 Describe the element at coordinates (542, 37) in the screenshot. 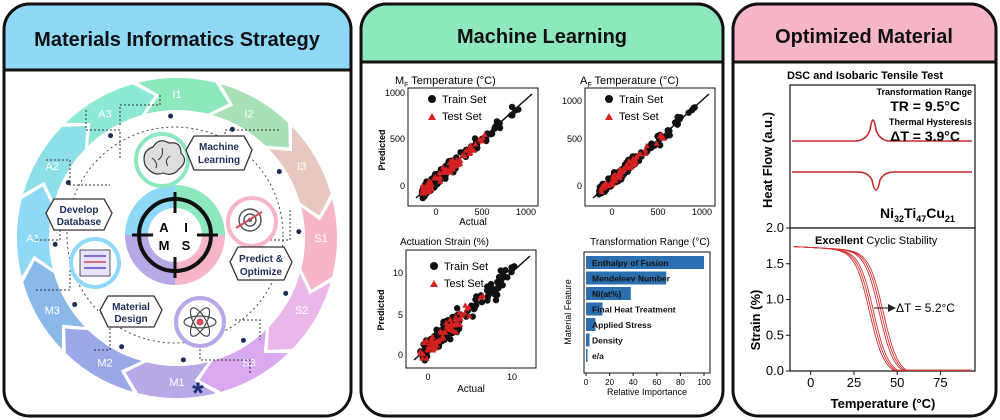

I see `ml-title: Machine Learning` at that location.